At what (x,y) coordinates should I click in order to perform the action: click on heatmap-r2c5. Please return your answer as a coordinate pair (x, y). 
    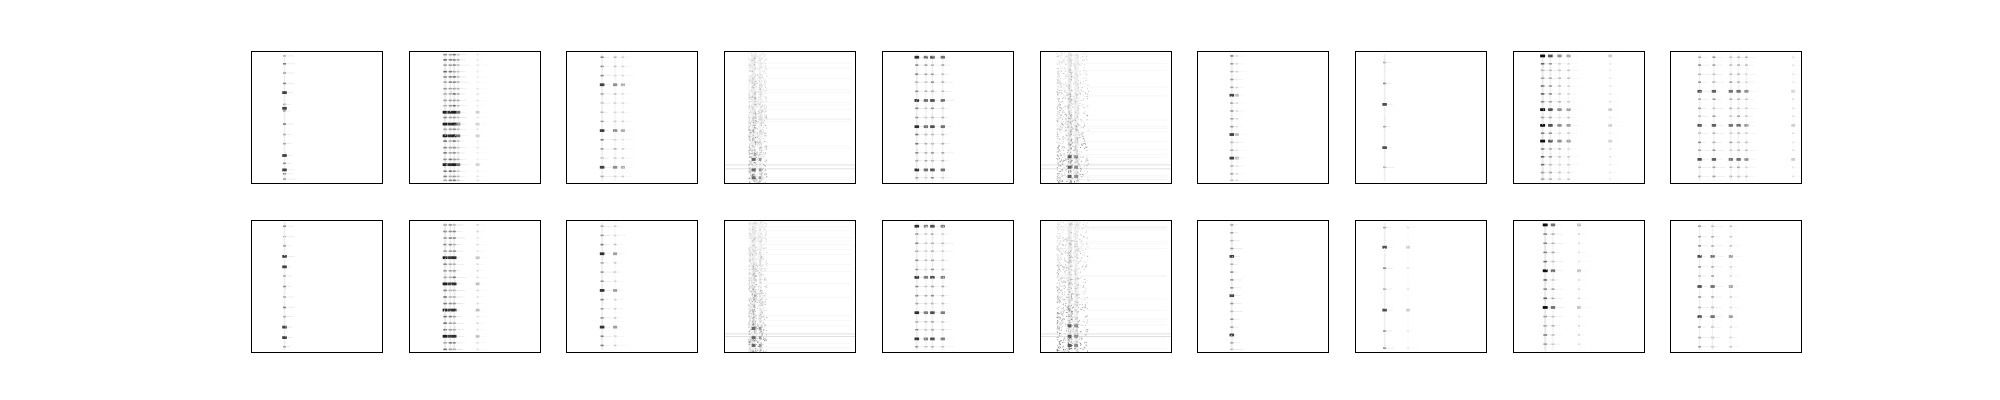
    Looking at the image, I should click on (934, 285).